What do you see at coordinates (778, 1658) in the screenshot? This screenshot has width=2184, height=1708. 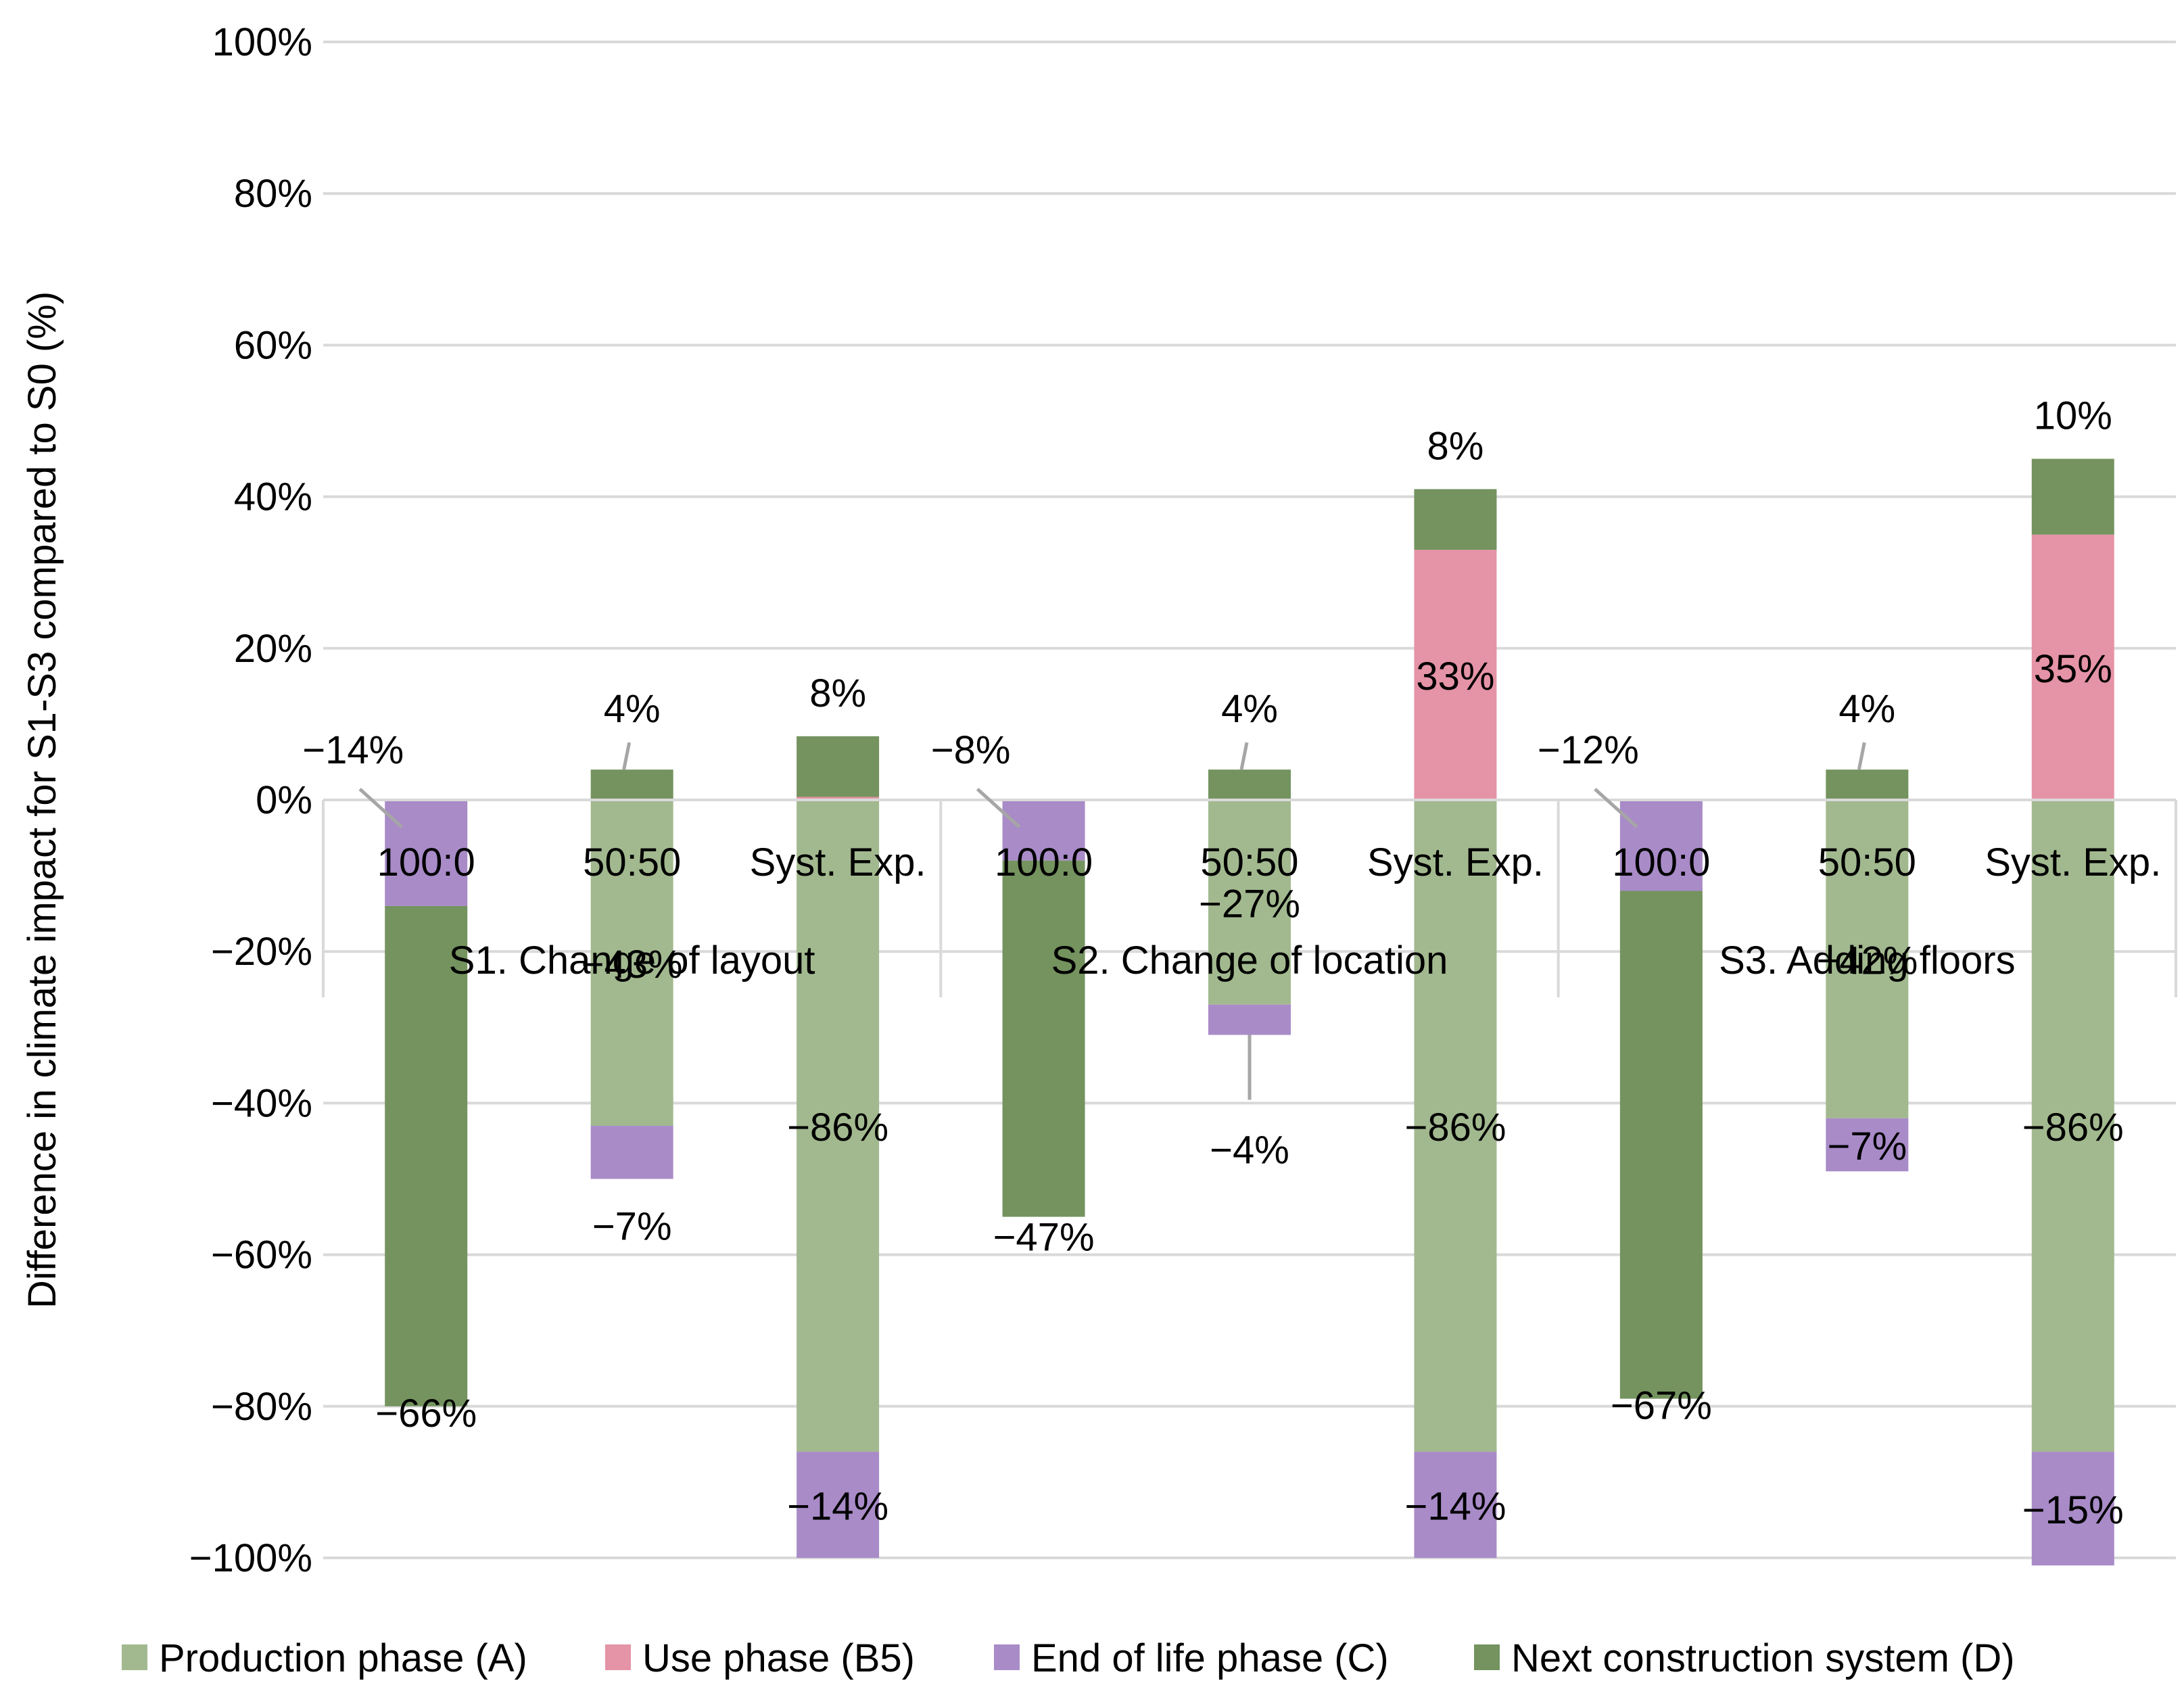 I see `legend-label: Use phase (B5)` at bounding box center [778, 1658].